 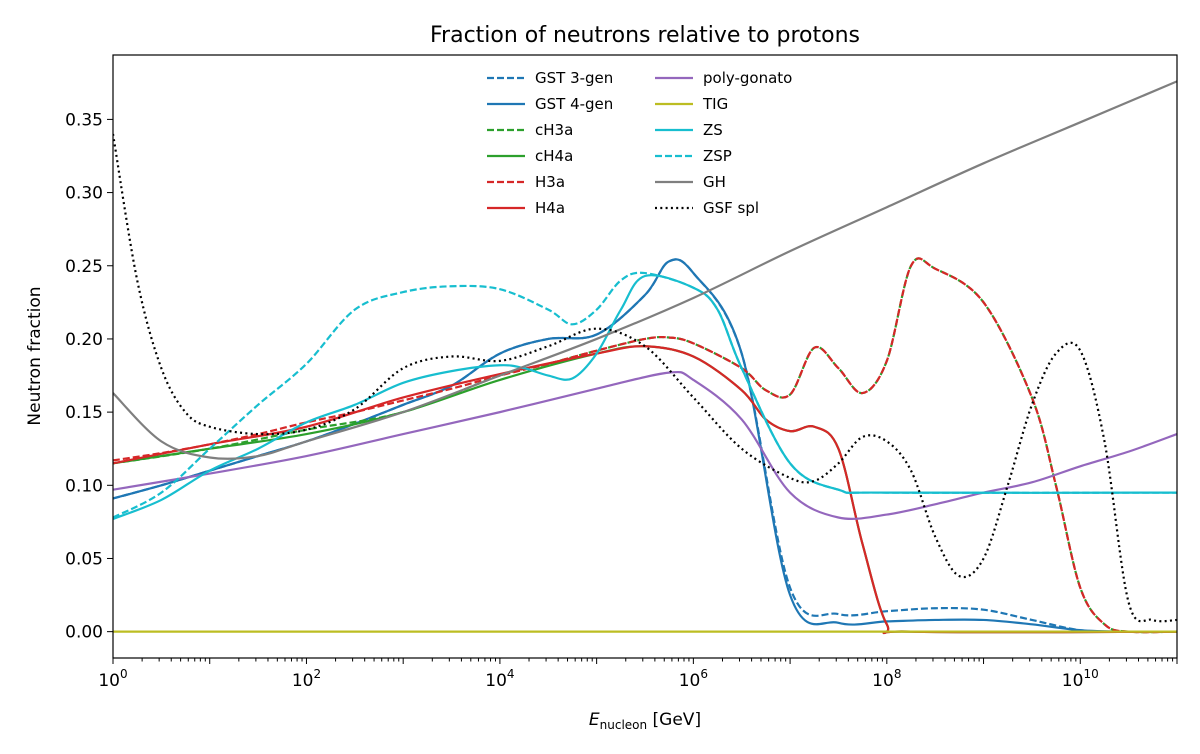 I want to click on x-tick-label: 10⁸, so click(x=886, y=679).